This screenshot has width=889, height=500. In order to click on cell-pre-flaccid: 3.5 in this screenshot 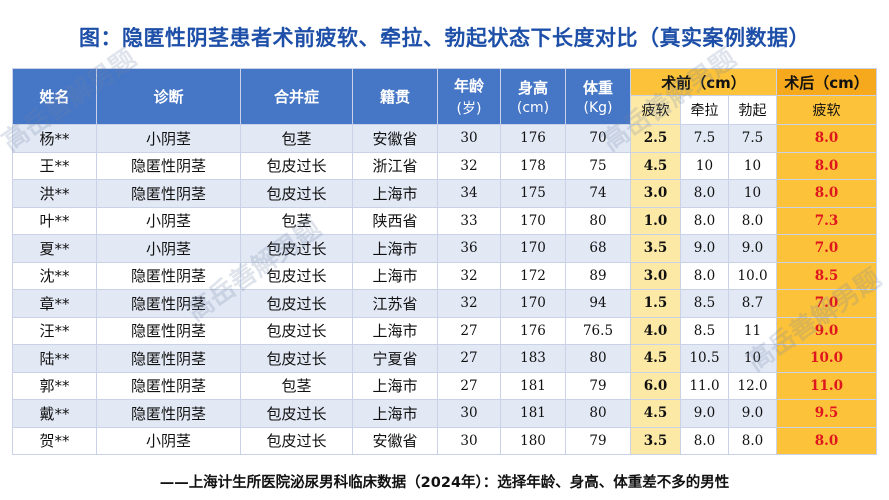, I will do `click(655, 248)`.